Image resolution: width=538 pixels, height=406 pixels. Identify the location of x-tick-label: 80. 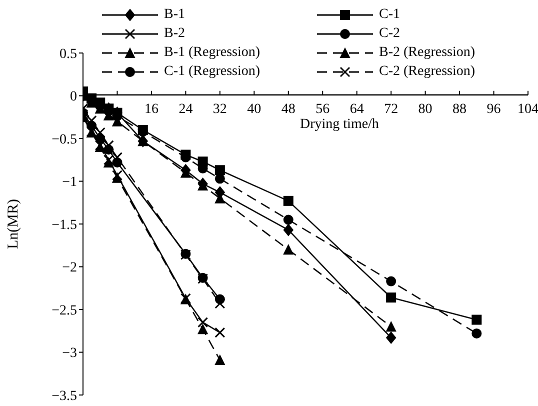
(425, 109).